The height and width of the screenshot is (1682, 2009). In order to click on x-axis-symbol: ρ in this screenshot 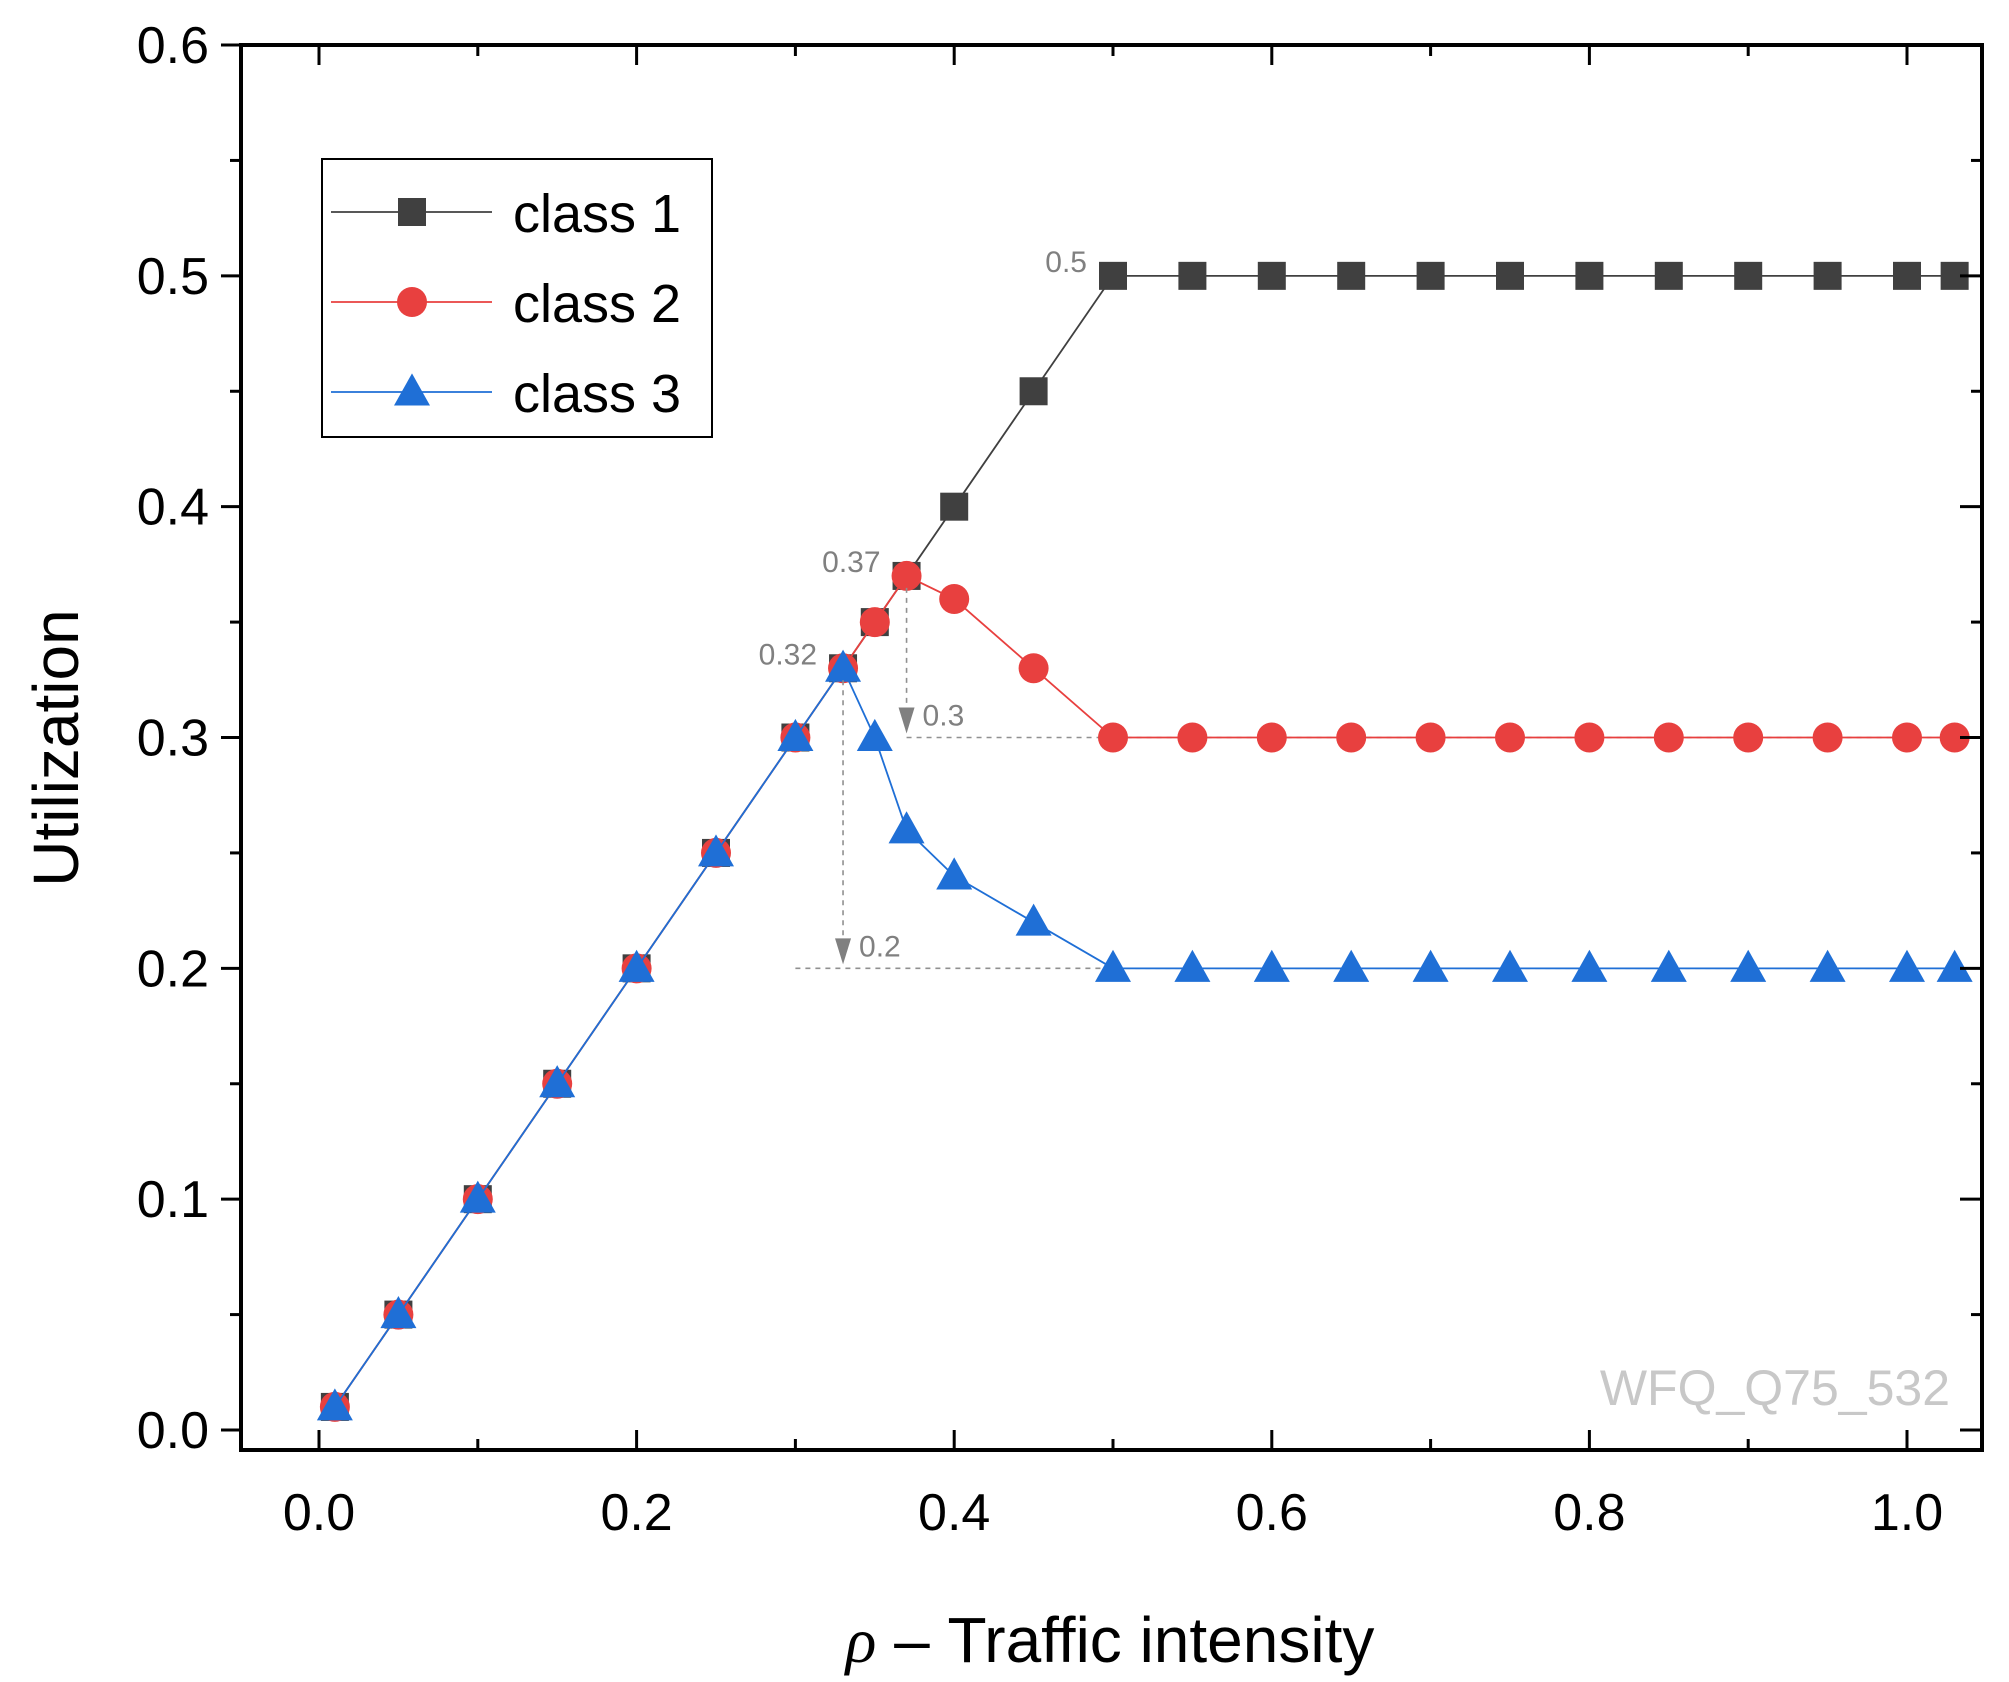, I will do `click(860, 1640)`.